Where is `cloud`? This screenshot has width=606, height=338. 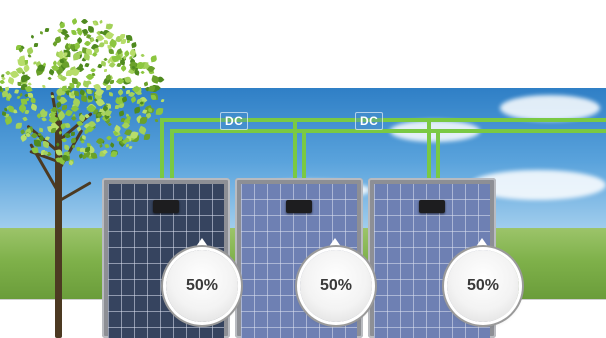 cloud is located at coordinates (550, 108).